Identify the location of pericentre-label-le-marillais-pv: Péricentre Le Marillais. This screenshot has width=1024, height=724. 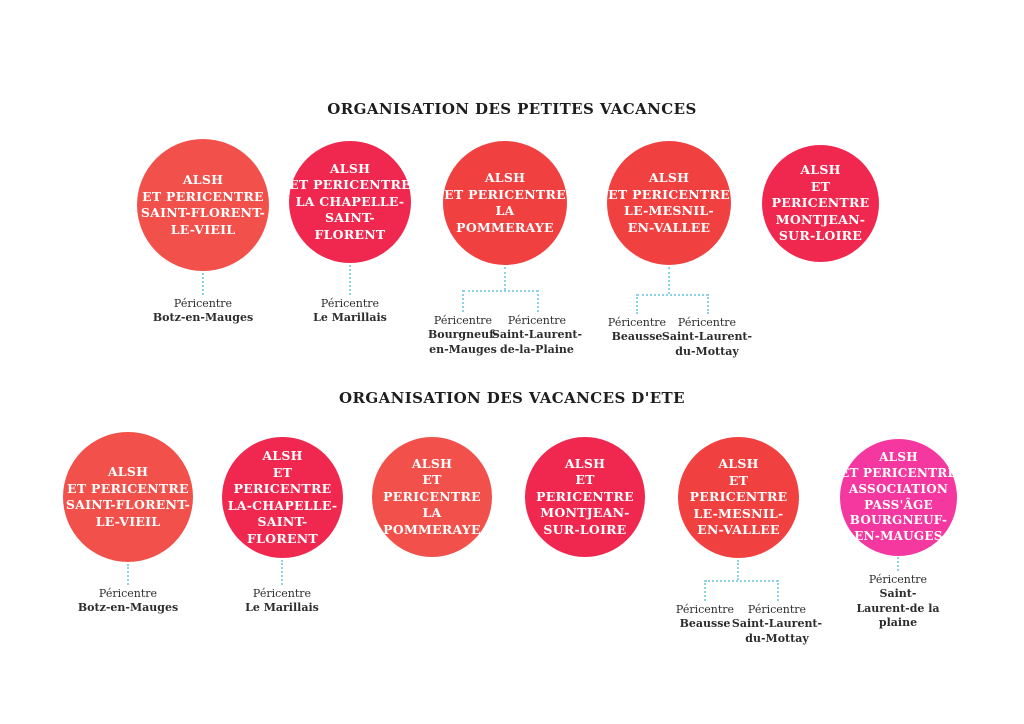
(350, 311).